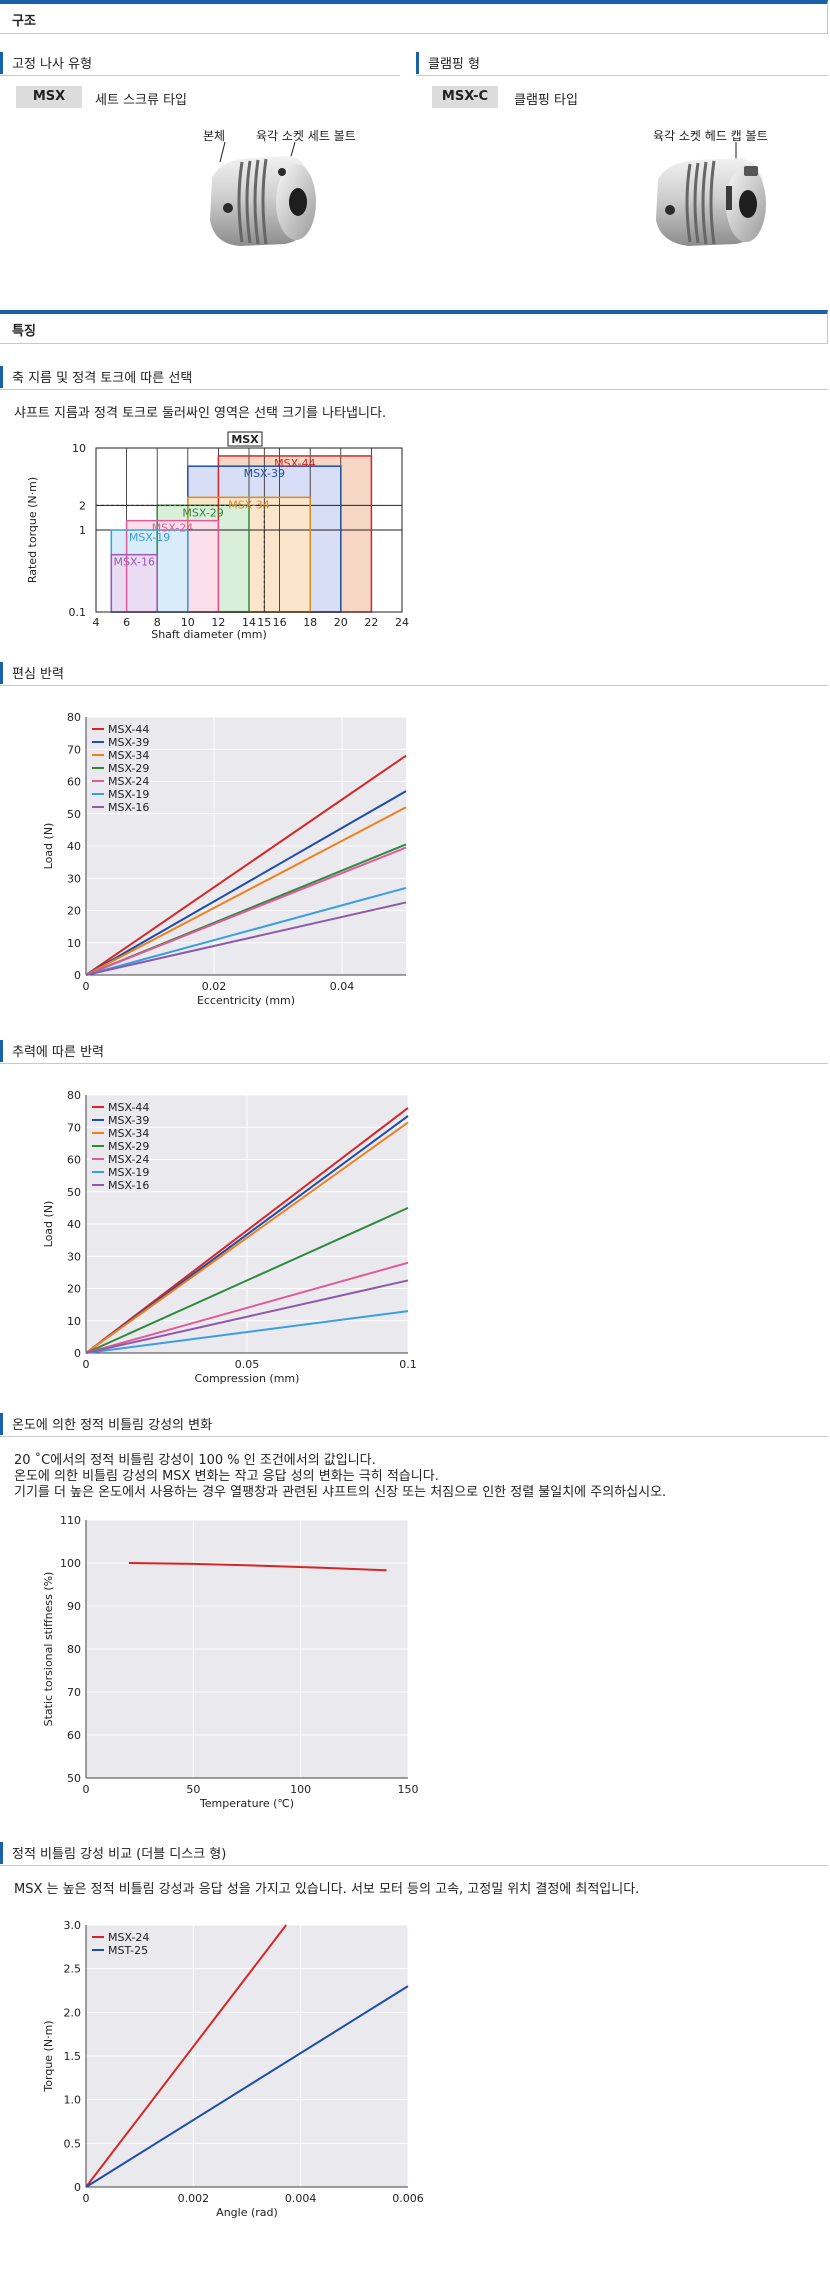 The image size is (830, 2286). I want to click on series-label: MSX-34, so click(248, 504).